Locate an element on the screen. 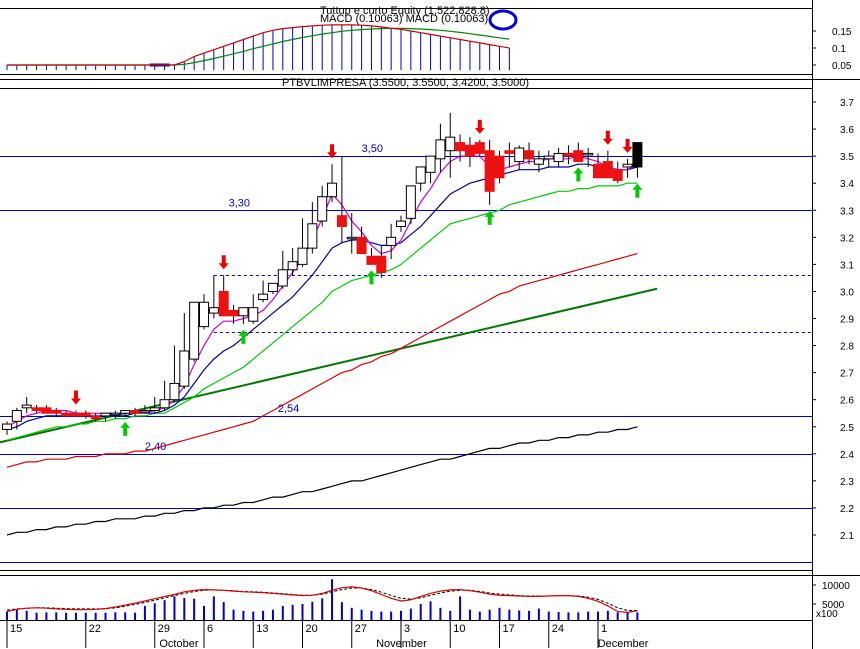 Image resolution: width=860 pixels, height=649 pixels. volume-unit-label: x100 is located at coordinates (827, 614).